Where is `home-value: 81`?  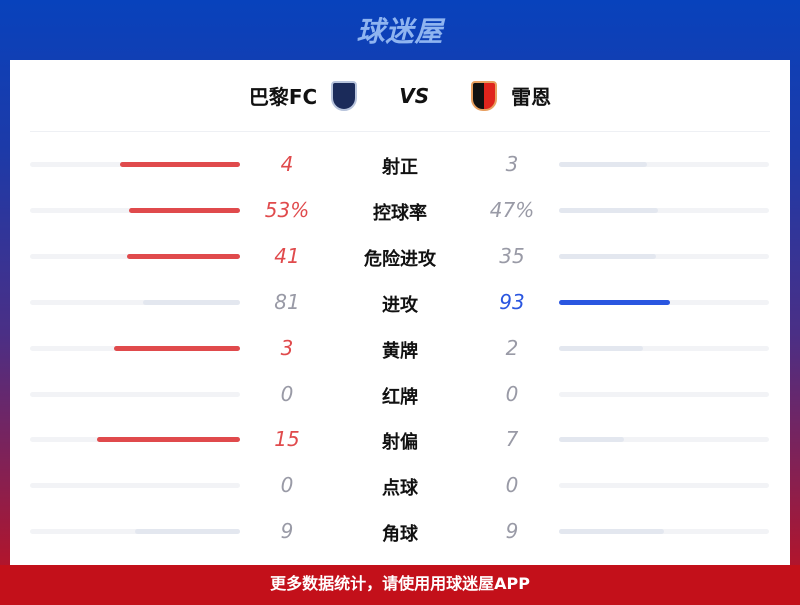 home-value: 81 is located at coordinates (287, 301).